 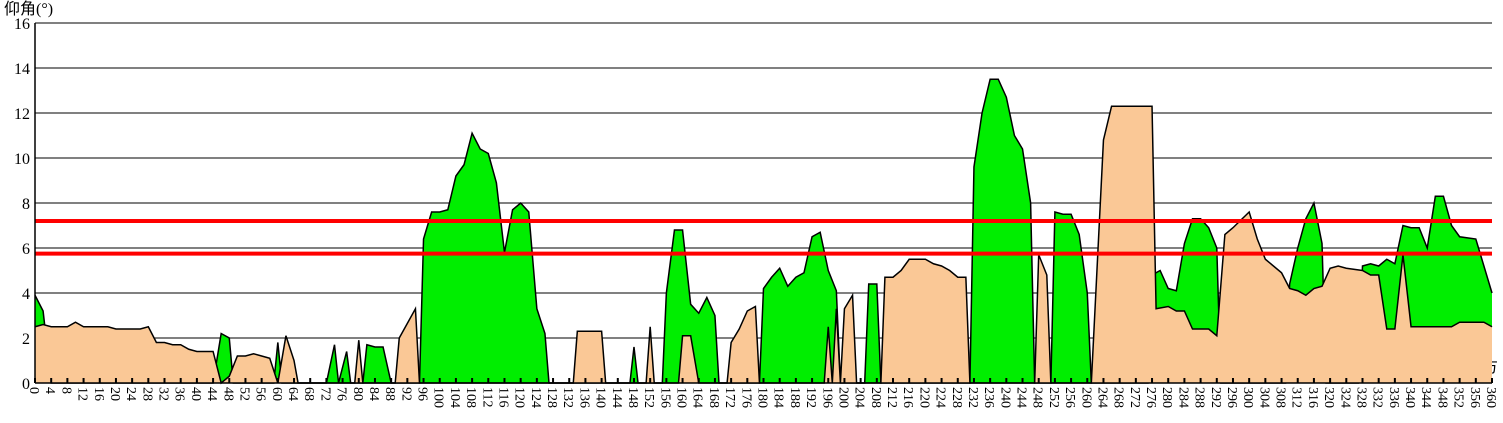 I want to click on x-tick-label: 312, so click(x=1296, y=397).